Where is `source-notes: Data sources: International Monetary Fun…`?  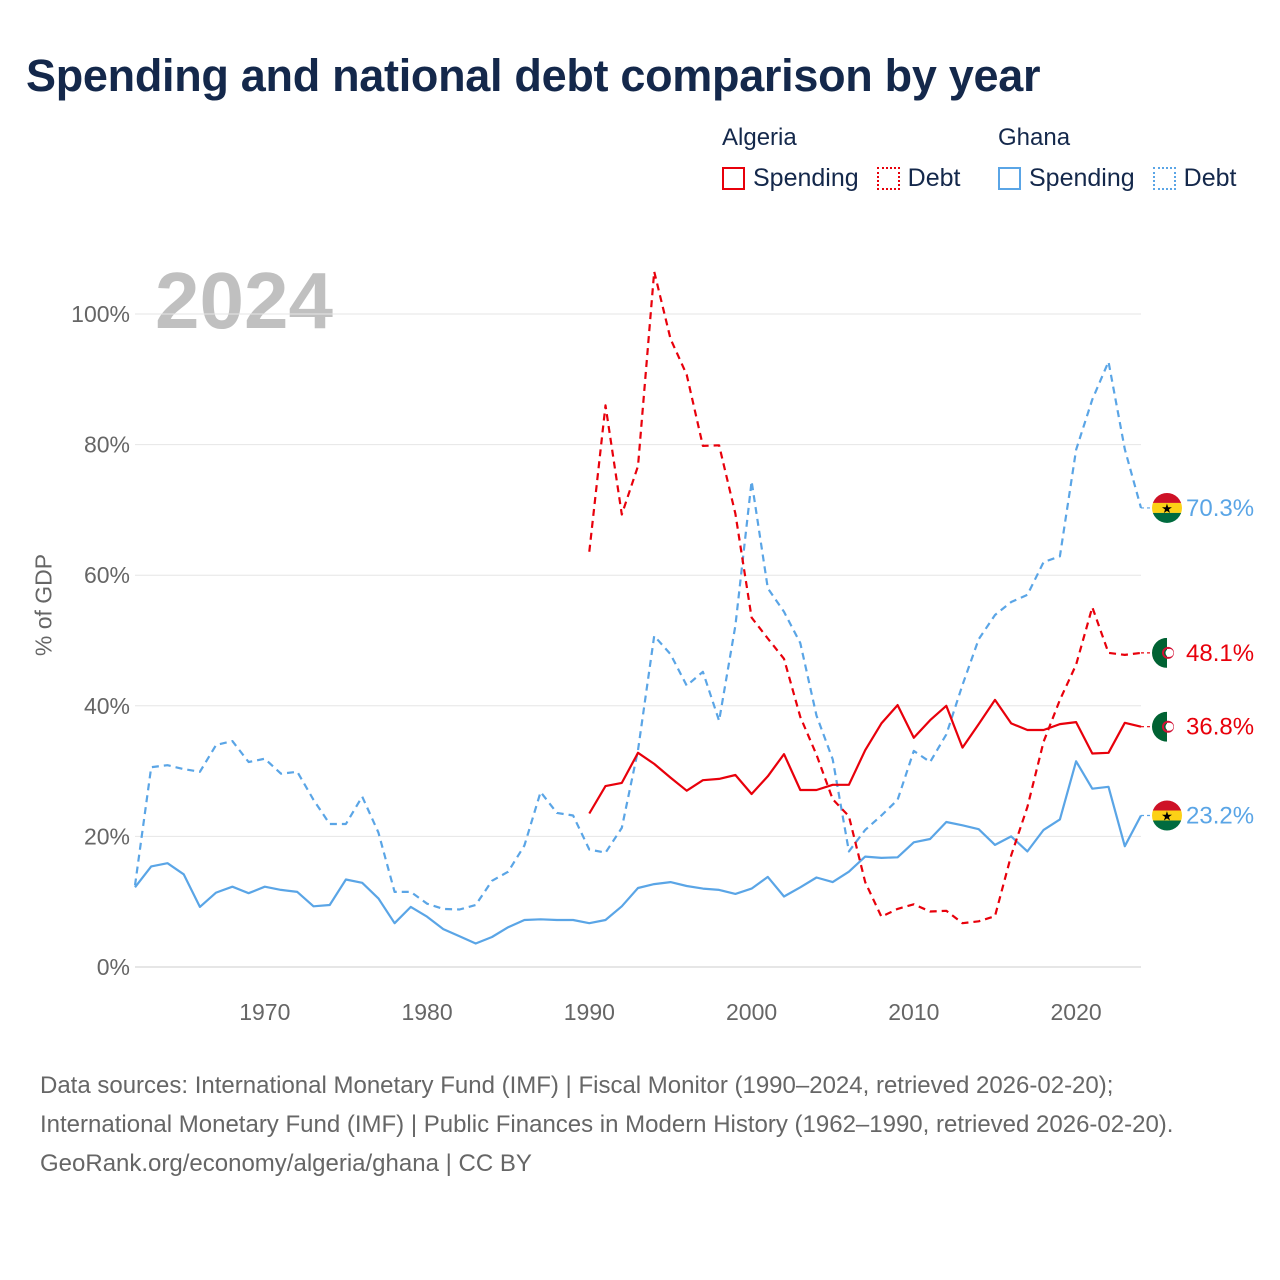 source-notes: Data sources: International Monetary Fun… is located at coordinates (640, 1124).